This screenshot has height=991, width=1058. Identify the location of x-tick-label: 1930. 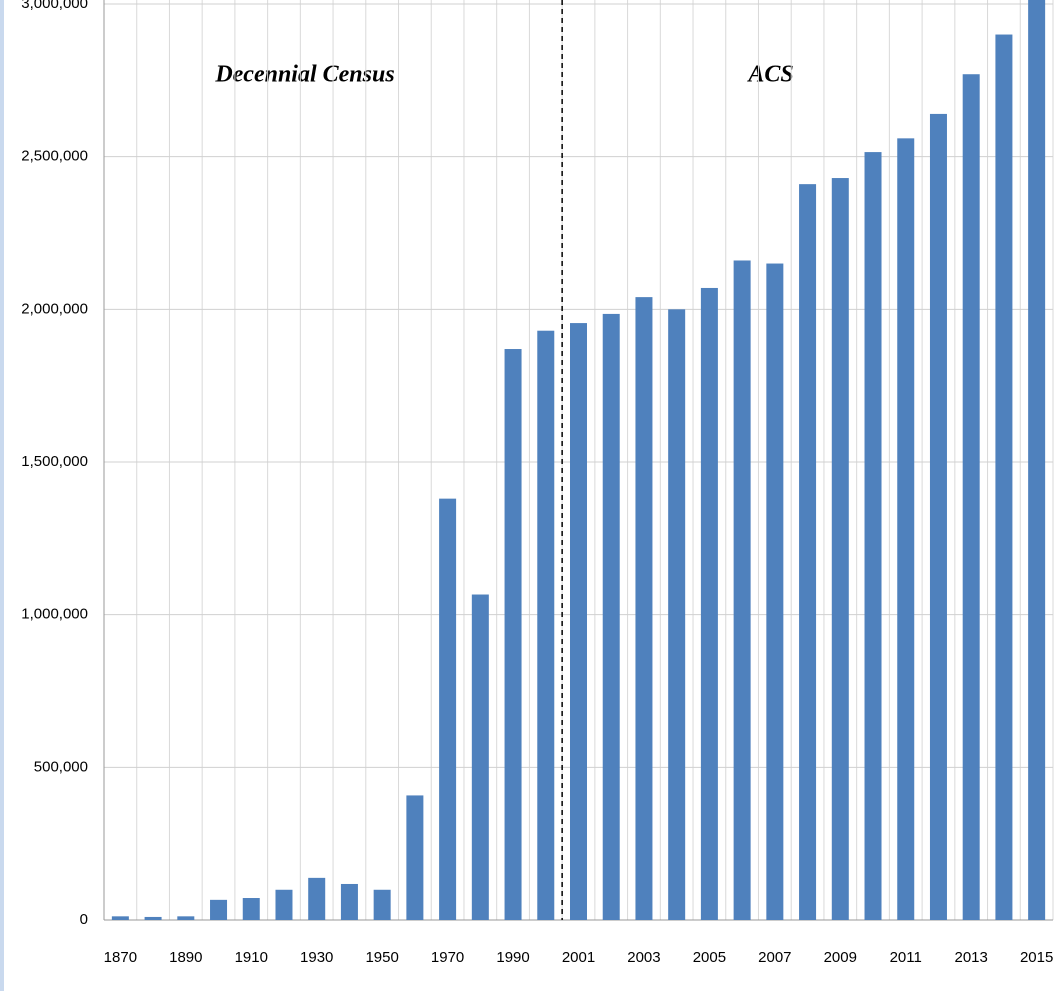
(316, 957).